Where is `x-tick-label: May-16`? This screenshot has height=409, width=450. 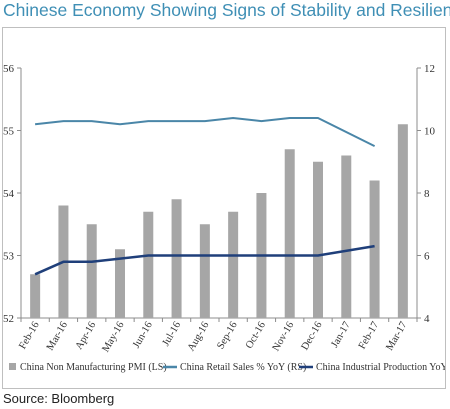
x-tick-label: May-16 is located at coordinates (113, 337).